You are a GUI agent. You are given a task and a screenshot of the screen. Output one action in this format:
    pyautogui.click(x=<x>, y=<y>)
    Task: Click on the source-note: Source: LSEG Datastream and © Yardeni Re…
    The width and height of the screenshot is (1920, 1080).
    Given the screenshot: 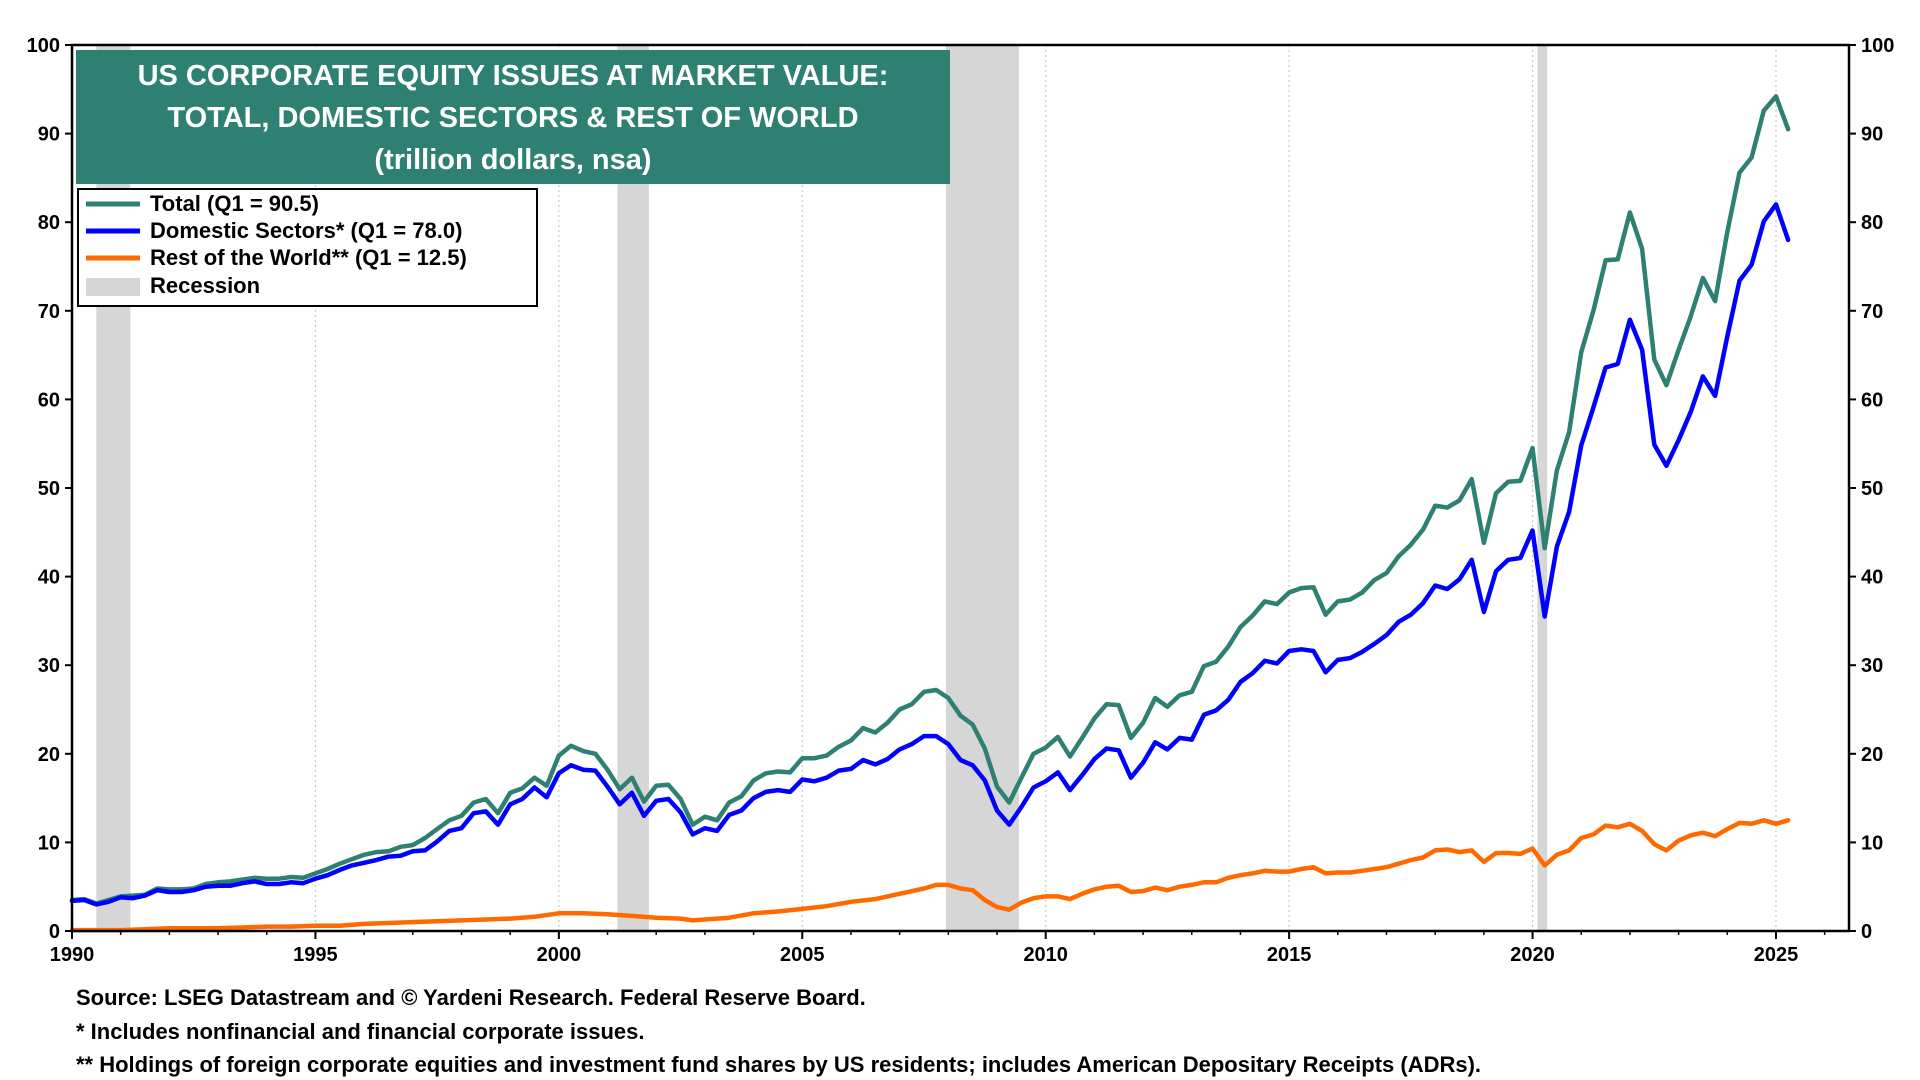 What is the action you would take?
    pyautogui.click(x=471, y=997)
    